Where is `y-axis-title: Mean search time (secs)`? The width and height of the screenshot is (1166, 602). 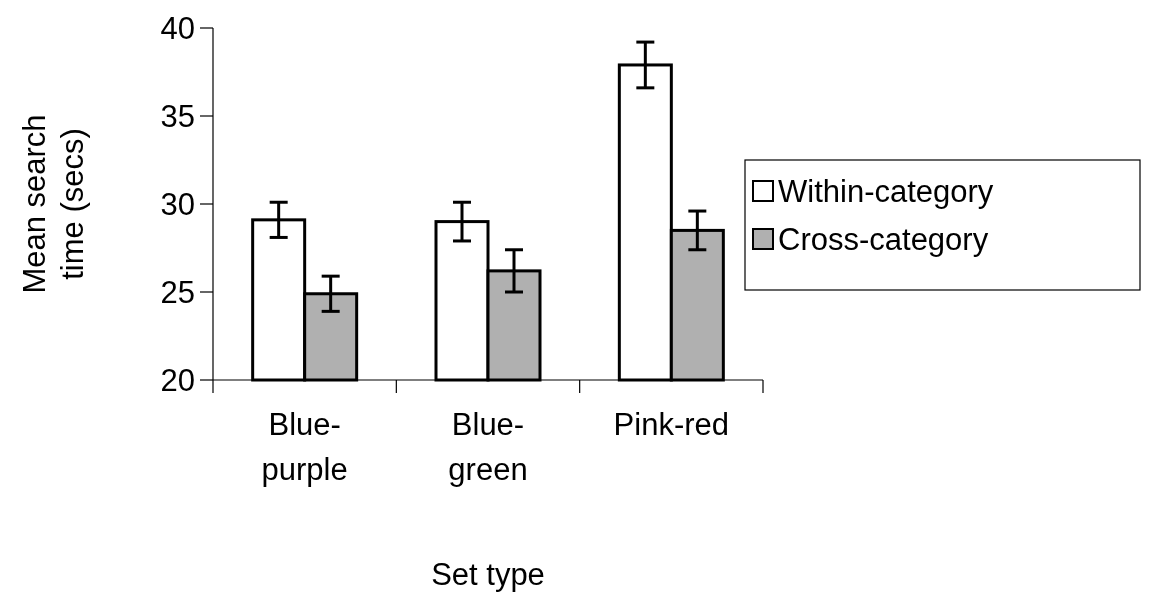
y-axis-title: Mean search time (secs) is located at coordinates (53, 204).